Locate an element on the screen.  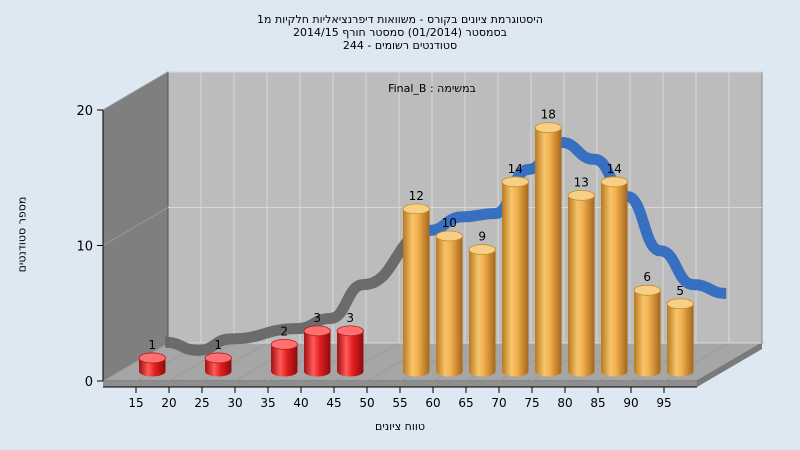
x-tick-label: 30 is located at coordinates (234, 403).